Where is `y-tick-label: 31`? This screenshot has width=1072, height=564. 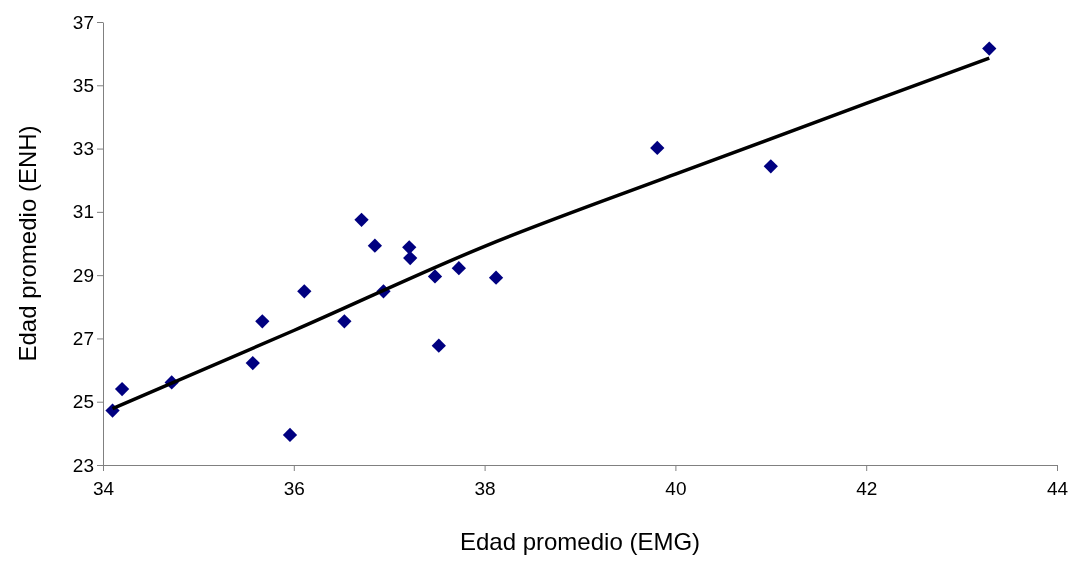
y-tick-label: 31 is located at coordinates (83, 212).